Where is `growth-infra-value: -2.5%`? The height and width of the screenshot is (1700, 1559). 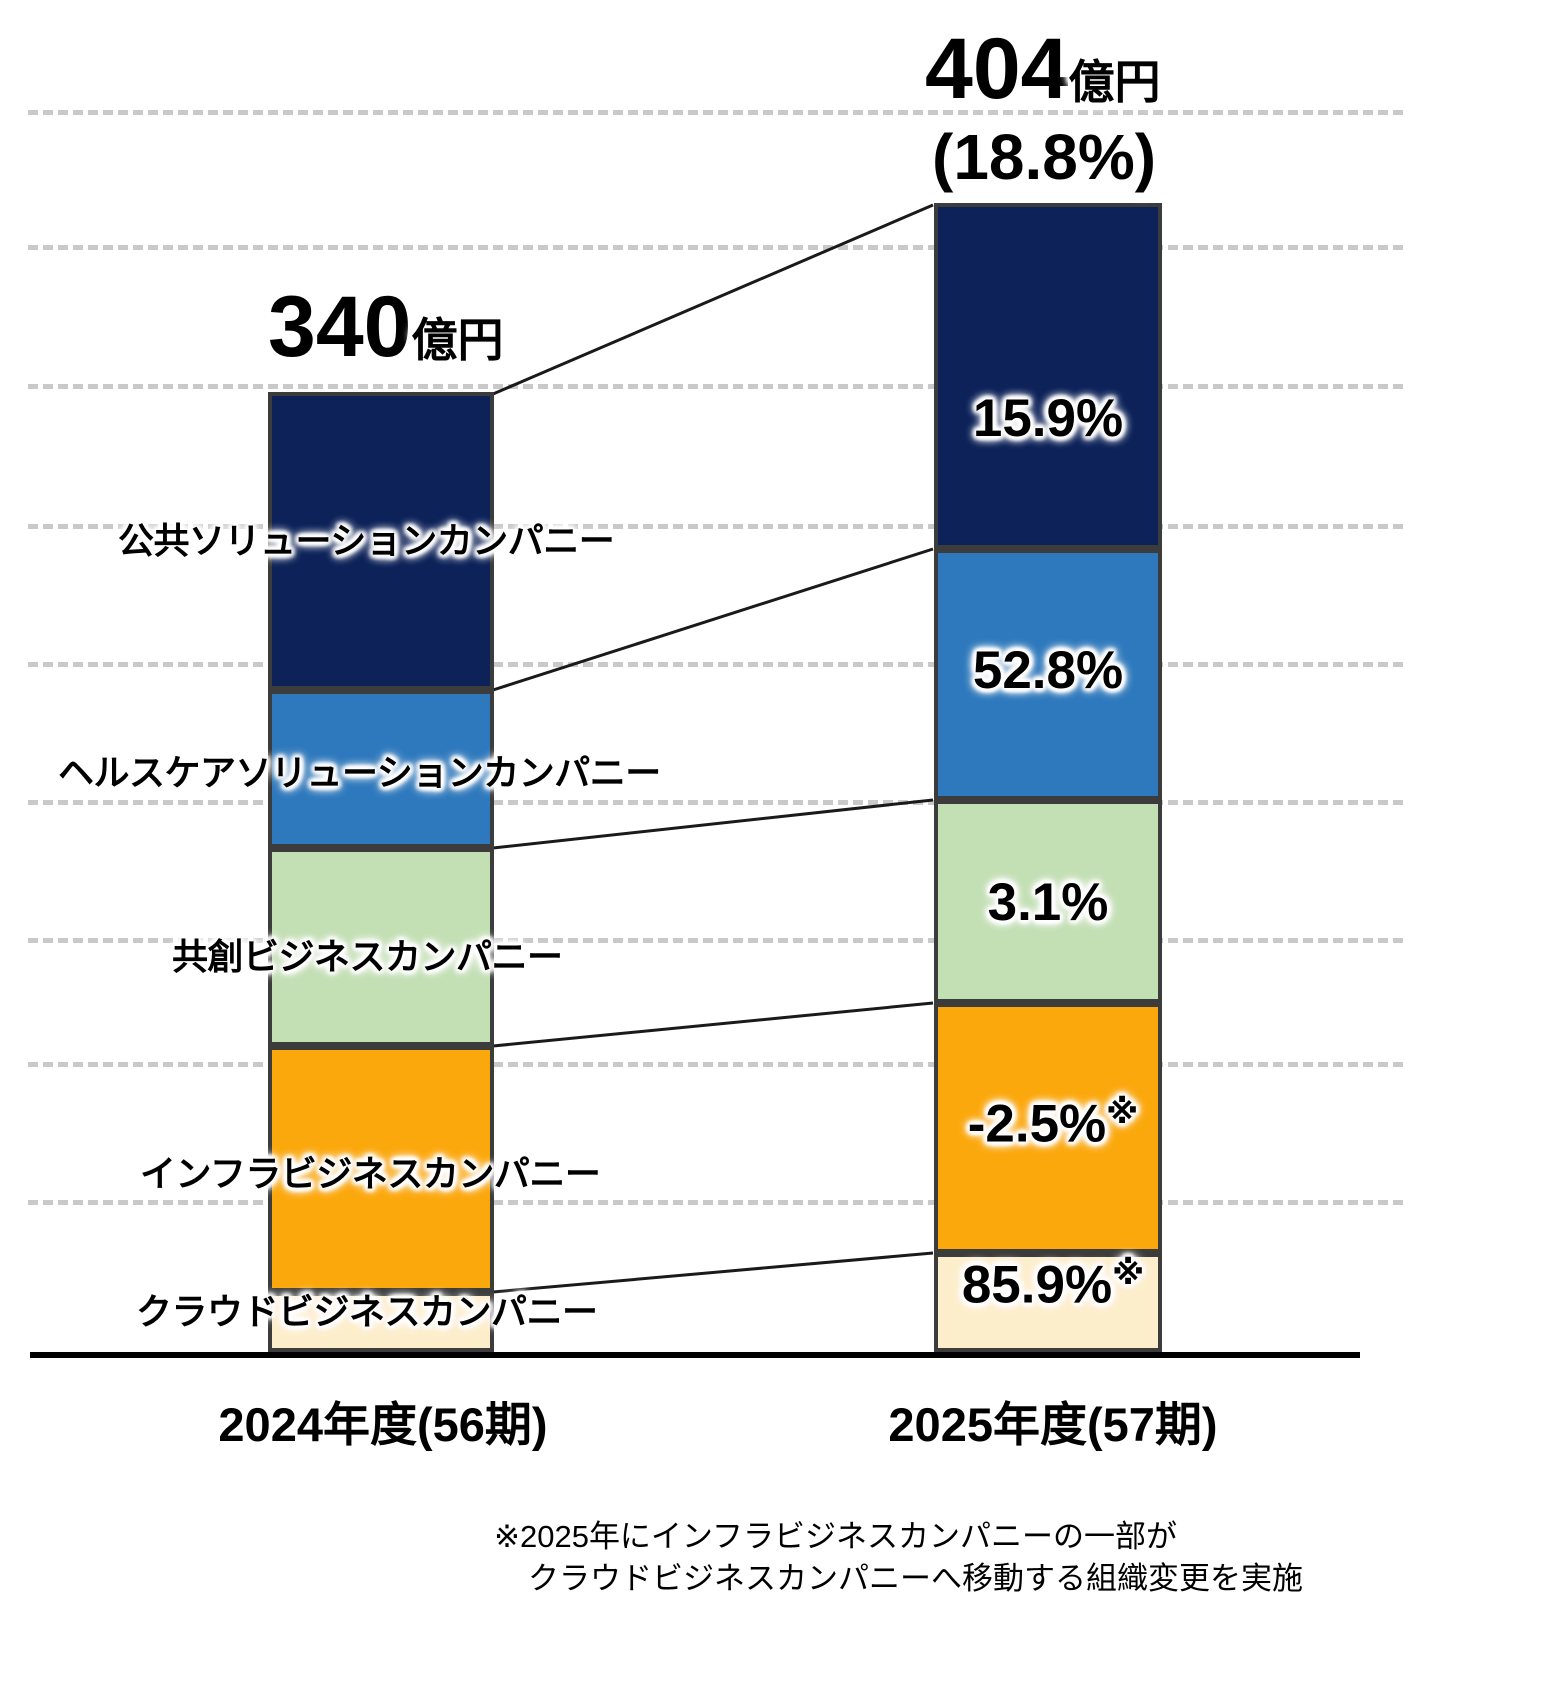 growth-infra-value: -2.5% is located at coordinates (1037, 1124).